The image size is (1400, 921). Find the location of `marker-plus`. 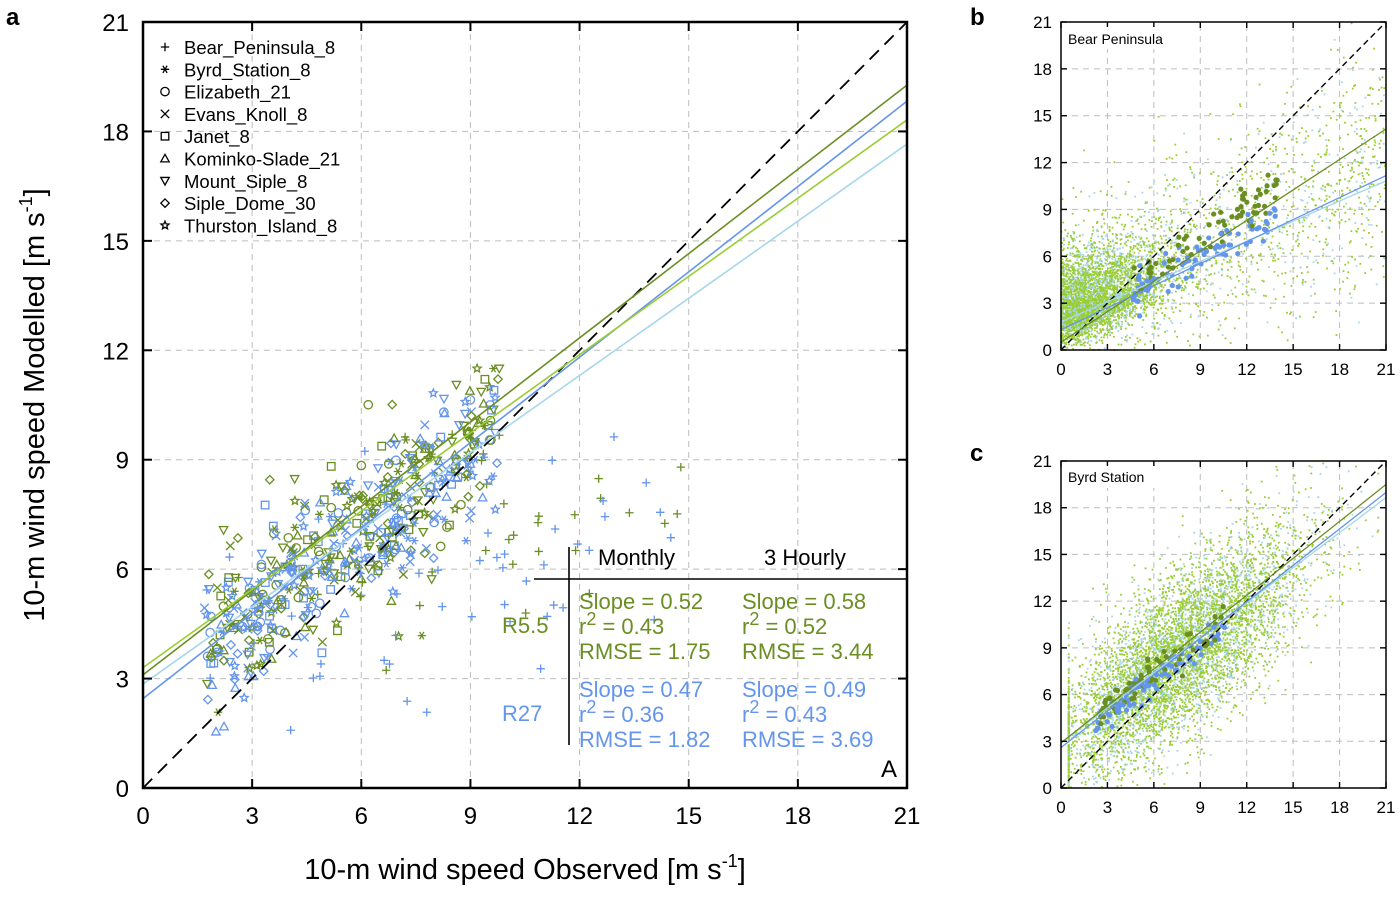

marker-plus is located at coordinates (313, 678).